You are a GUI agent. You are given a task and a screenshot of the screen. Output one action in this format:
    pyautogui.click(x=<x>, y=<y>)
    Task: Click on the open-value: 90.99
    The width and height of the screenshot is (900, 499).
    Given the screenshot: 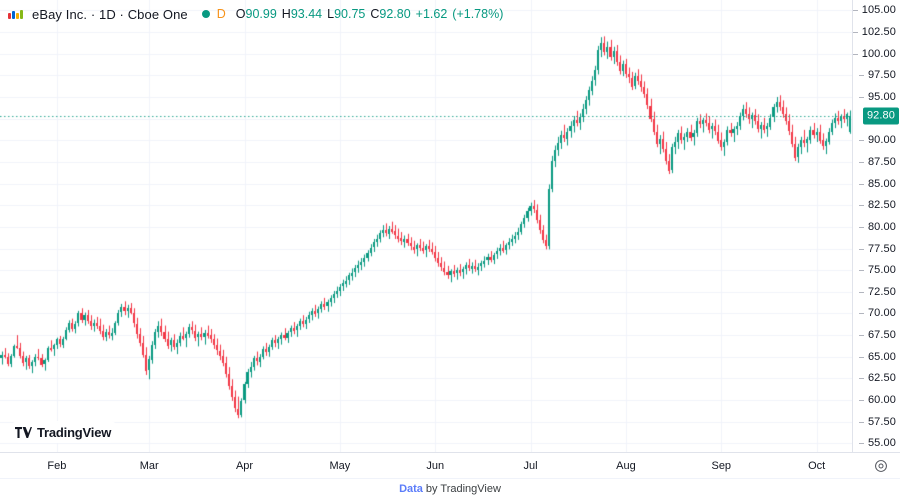 What is the action you would take?
    pyautogui.click(x=261, y=14)
    